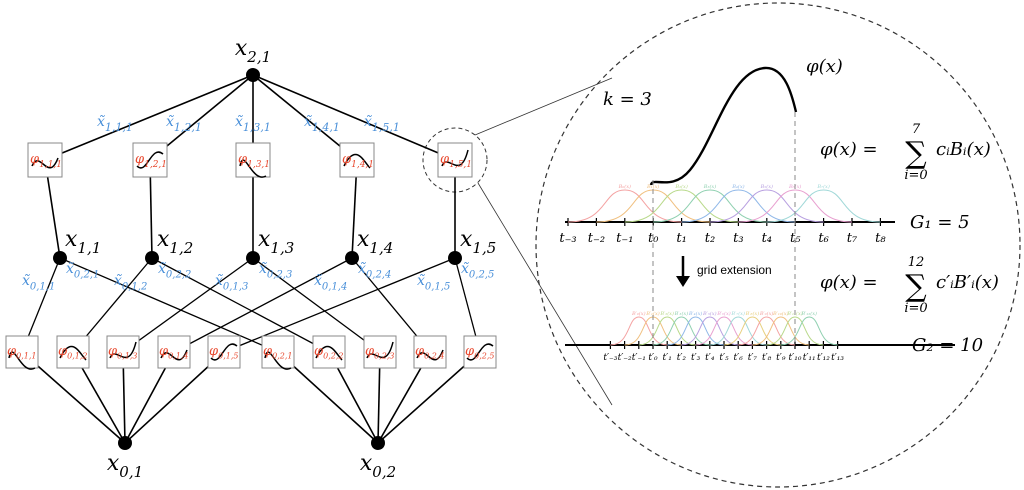  I want to click on node-label: x1,2, so click(175, 242).